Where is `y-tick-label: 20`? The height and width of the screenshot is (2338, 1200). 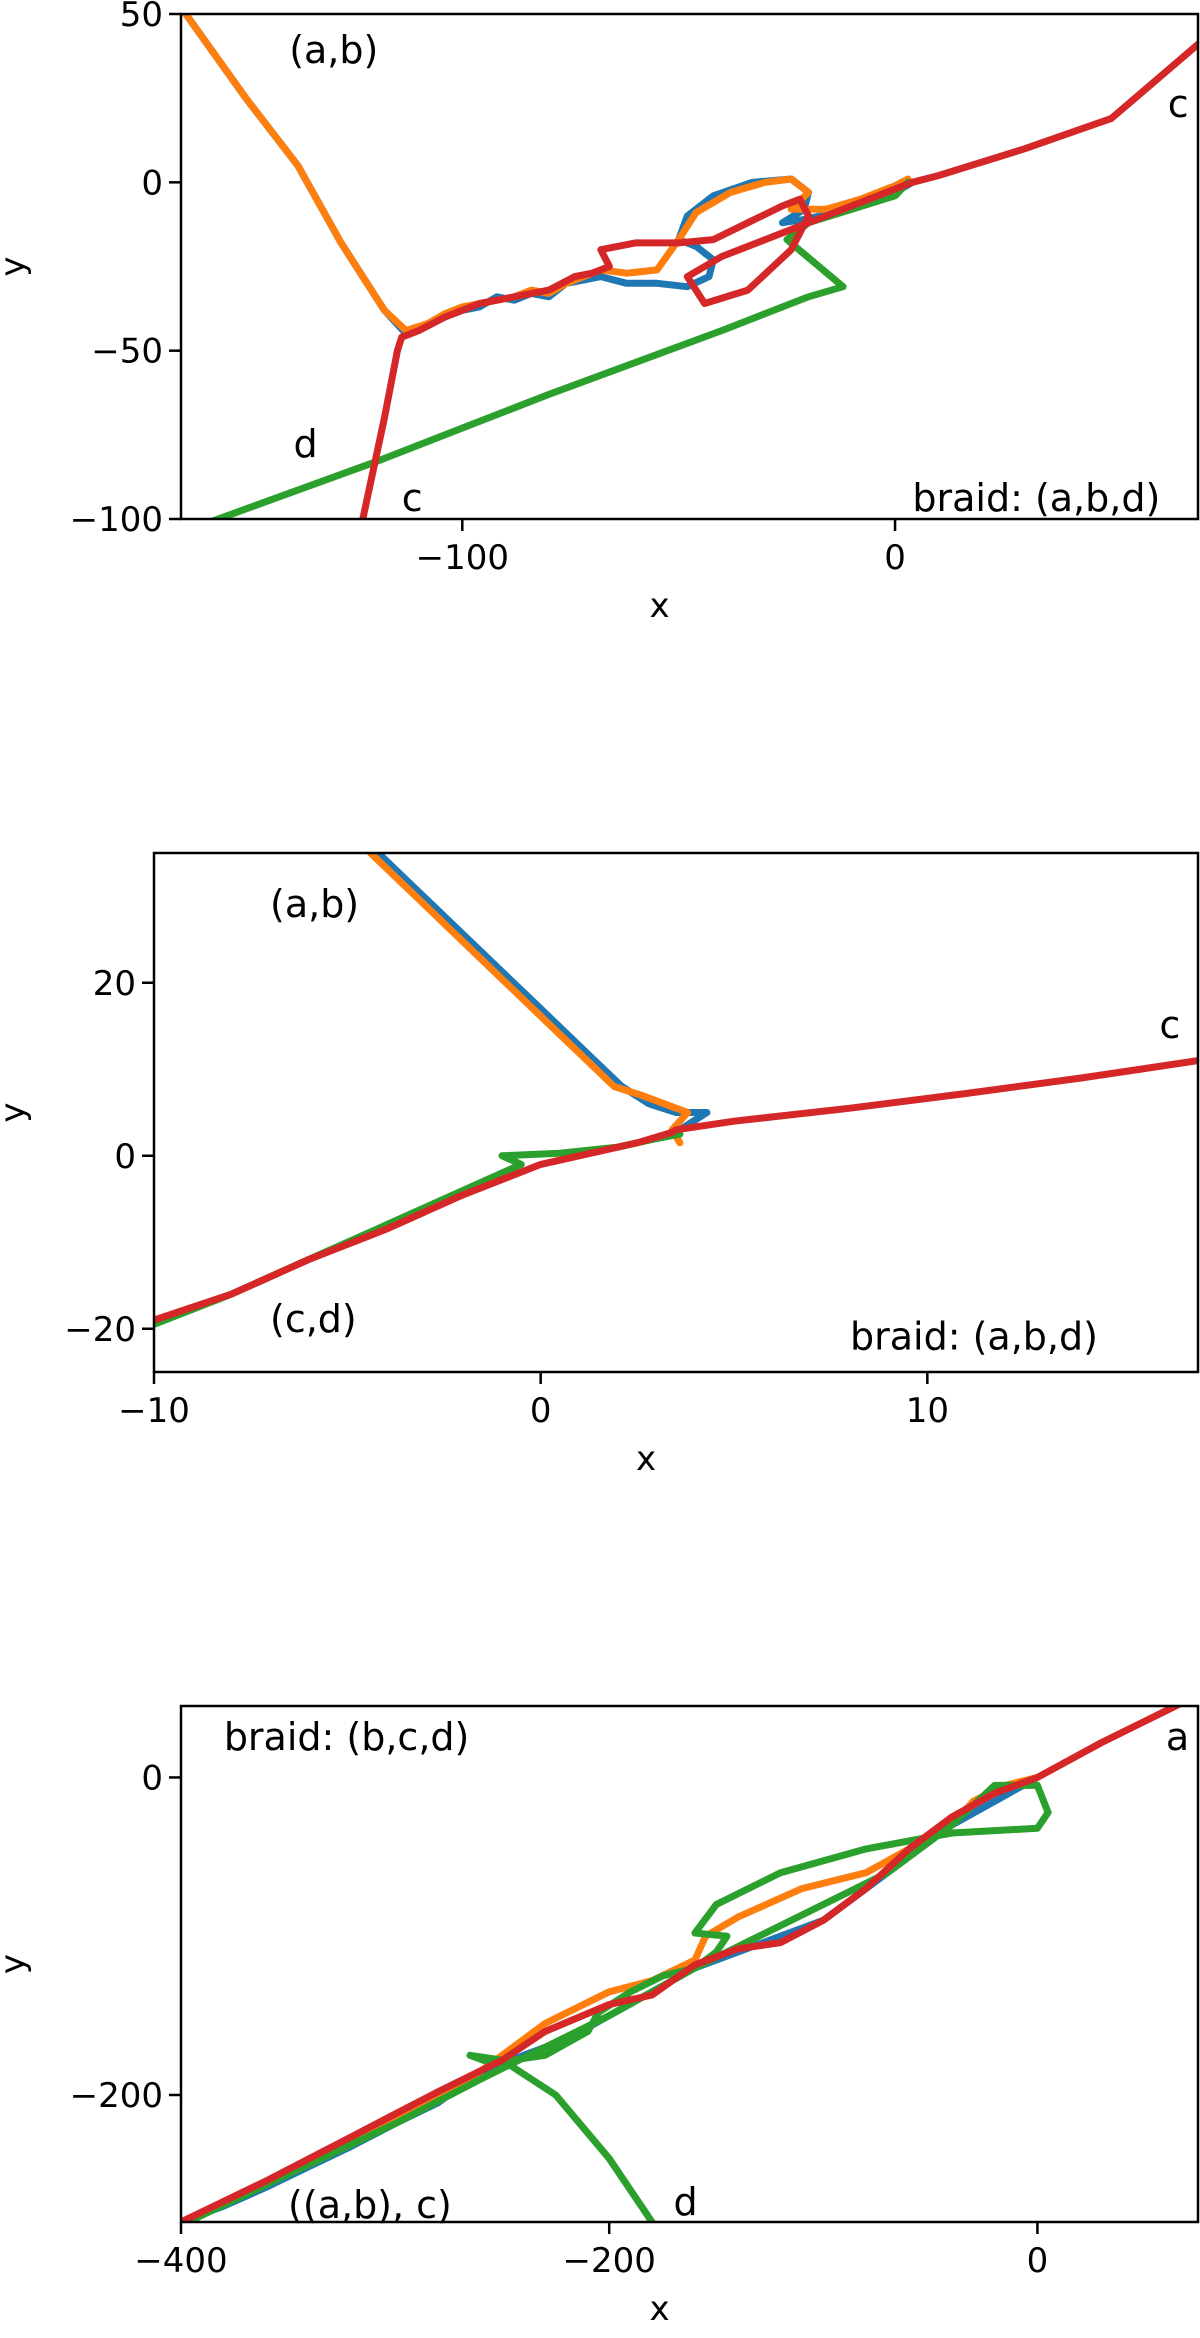 y-tick-label: 20 is located at coordinates (114, 984).